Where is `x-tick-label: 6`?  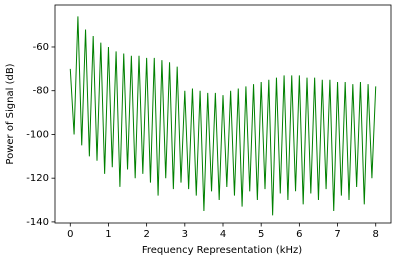
x-tick-label: 6 is located at coordinates (299, 234).